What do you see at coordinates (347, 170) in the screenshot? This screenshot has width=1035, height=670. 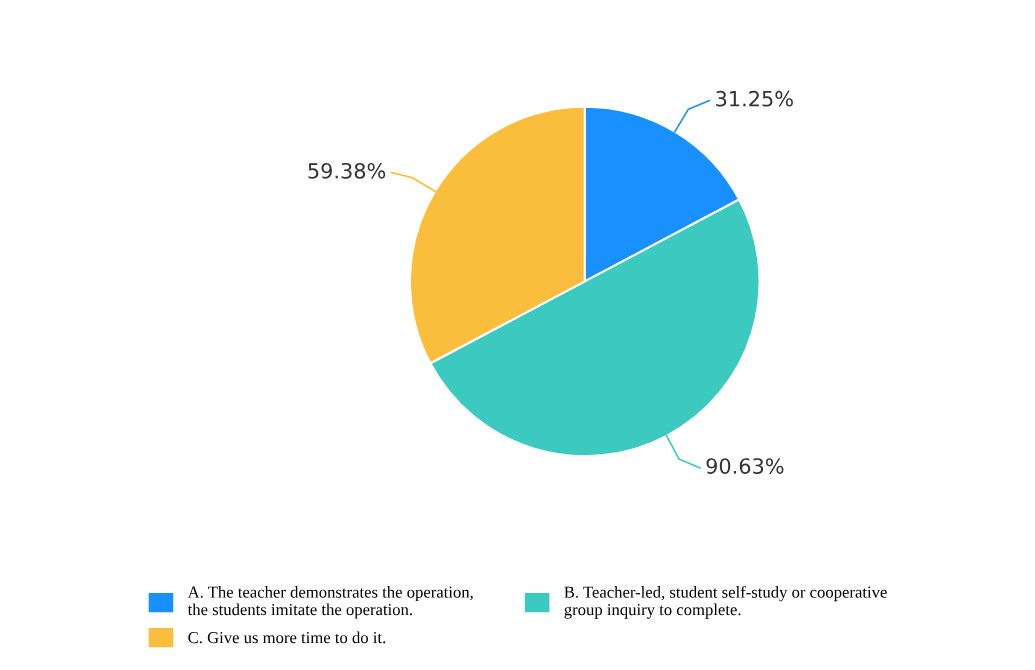 I see `data-label: 59.38%` at bounding box center [347, 170].